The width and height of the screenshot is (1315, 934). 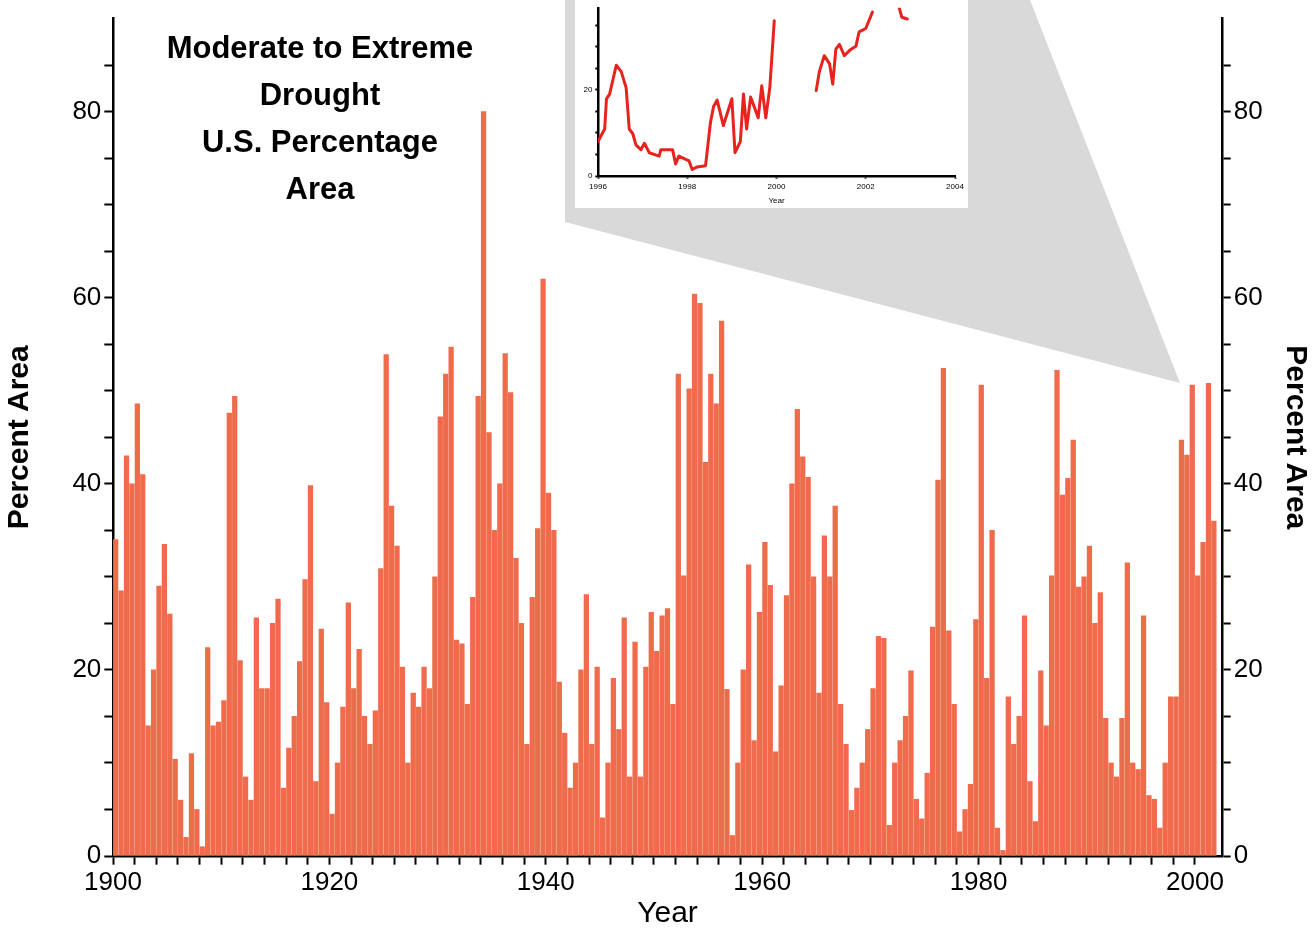 What do you see at coordinates (1297, 437) in the screenshot?
I see `y2-axis-title: Percent Area` at bounding box center [1297, 437].